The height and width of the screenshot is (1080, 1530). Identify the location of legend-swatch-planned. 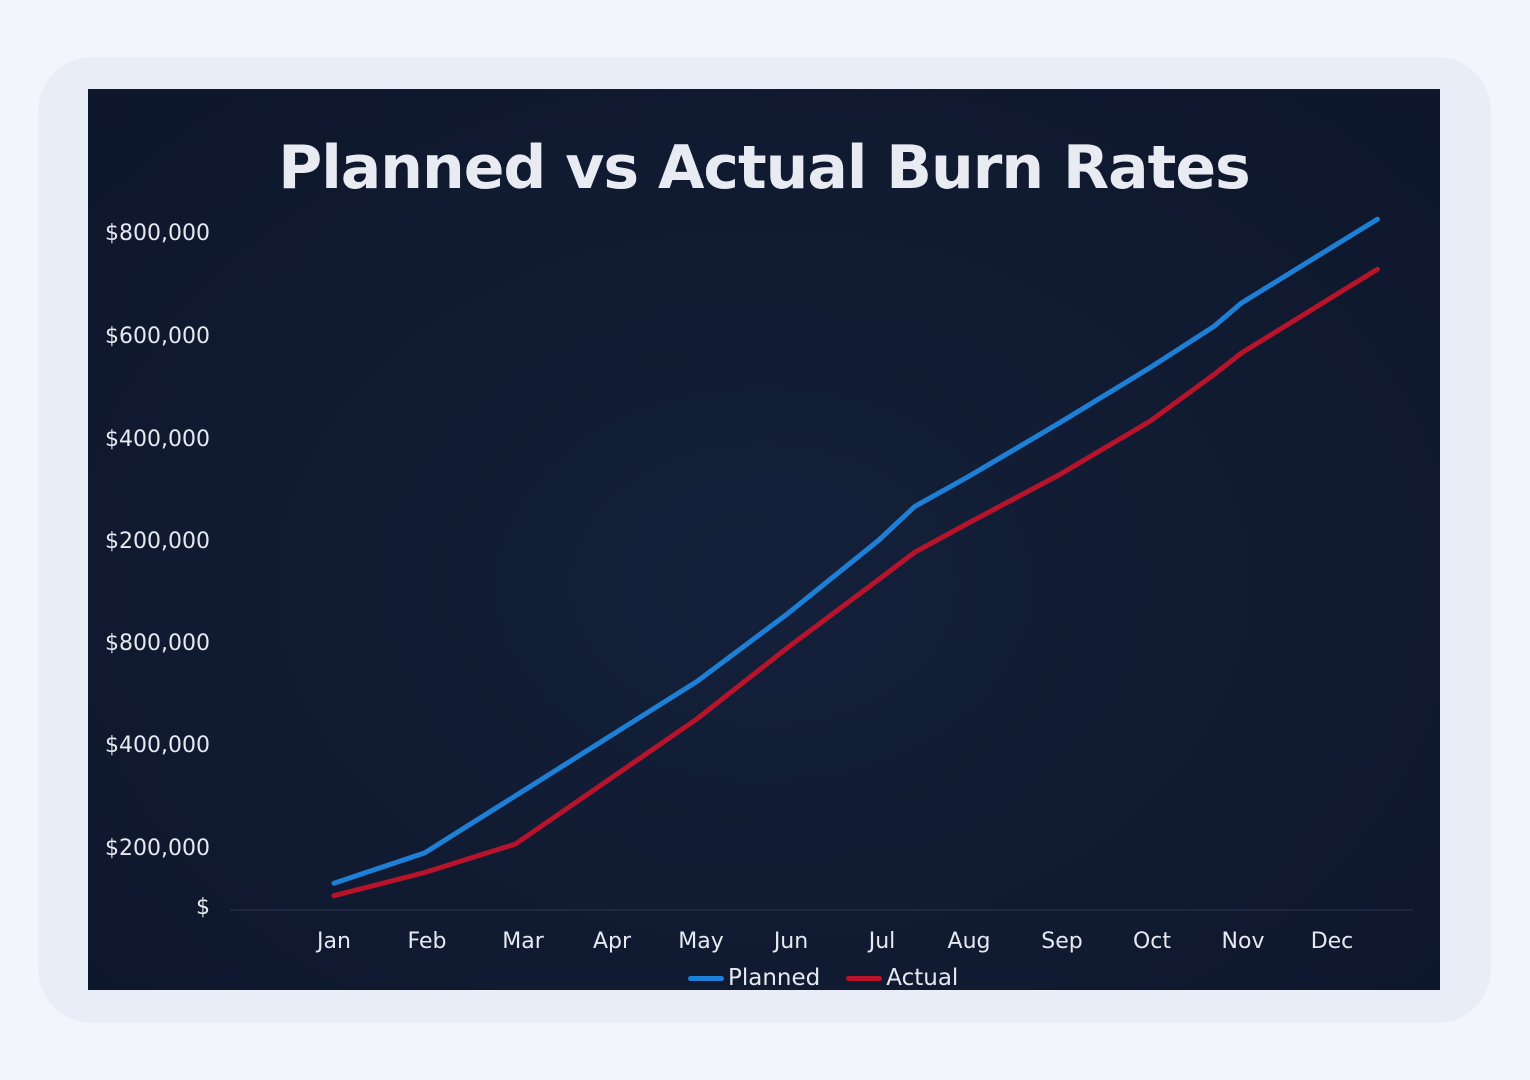
(706, 978).